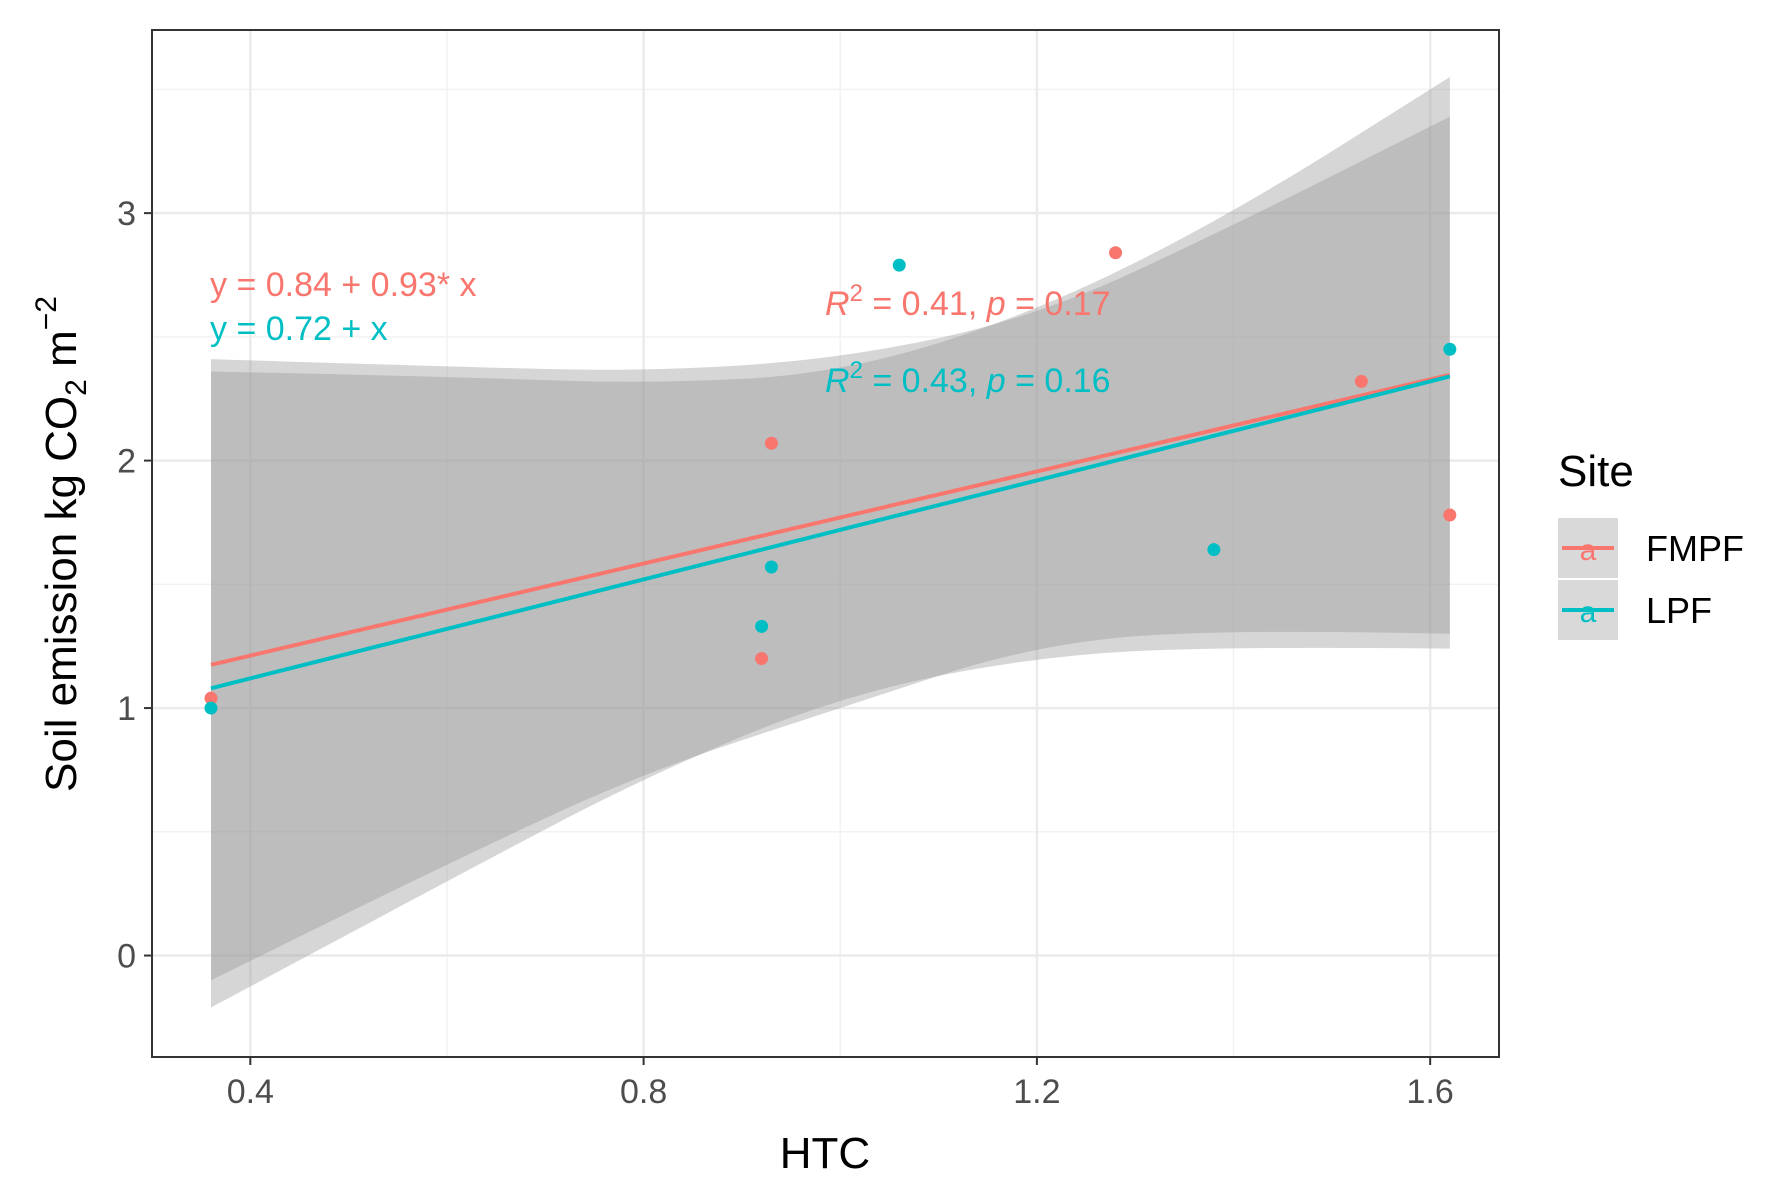 The height and width of the screenshot is (1196, 1776). I want to click on legend-entry-lpf: a LPF, so click(1635, 610).